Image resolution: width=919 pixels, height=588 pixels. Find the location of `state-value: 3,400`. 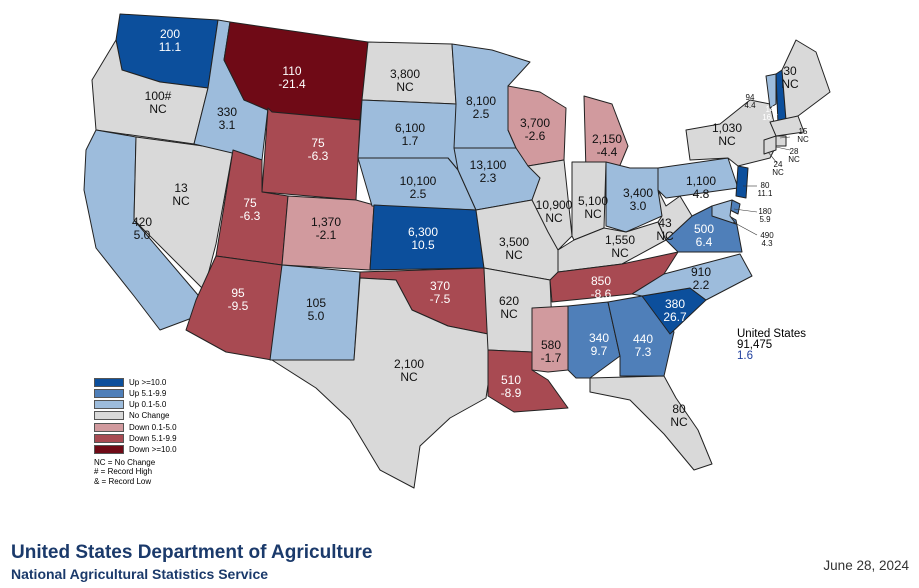

state-value: 3,400 is located at coordinates (638, 193).